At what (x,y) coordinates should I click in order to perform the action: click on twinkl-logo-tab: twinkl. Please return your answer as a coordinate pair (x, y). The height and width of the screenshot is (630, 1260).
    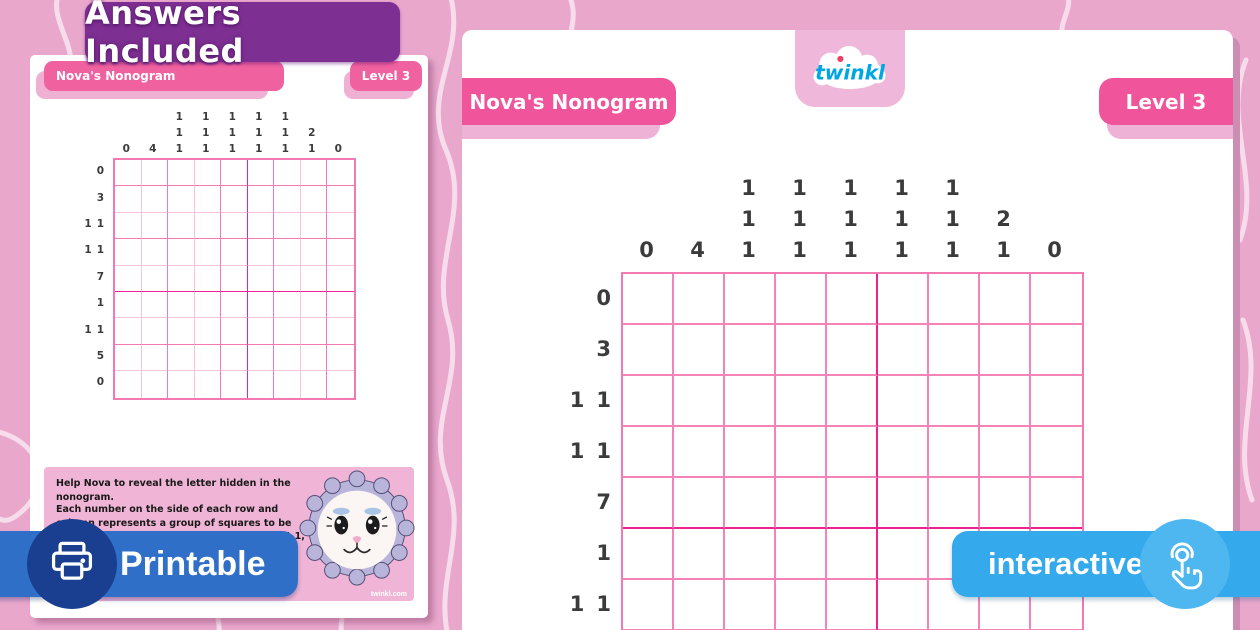
    Looking at the image, I should click on (850, 68).